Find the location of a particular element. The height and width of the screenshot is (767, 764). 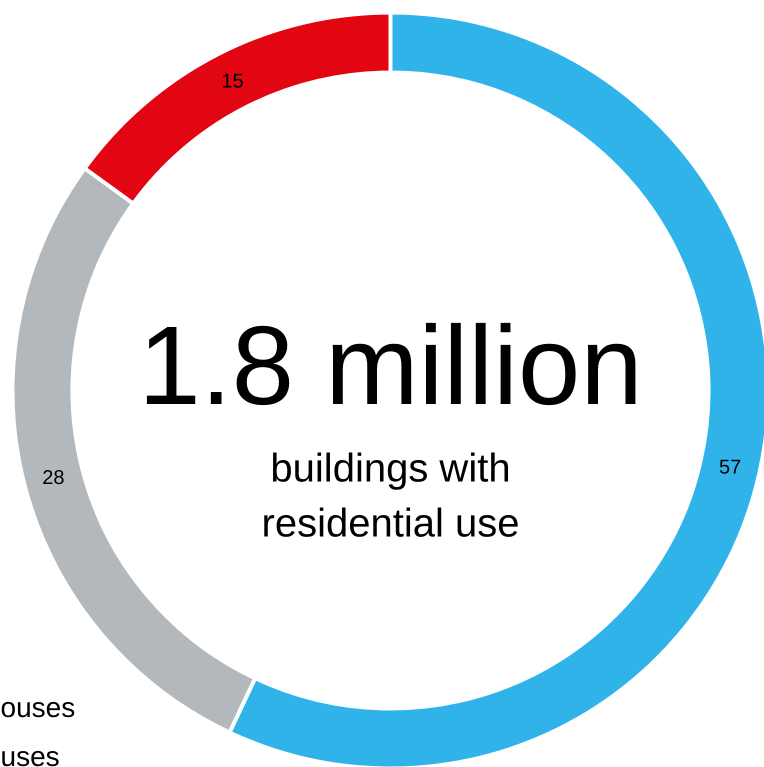

text: ouses is located at coordinates (38, 707).